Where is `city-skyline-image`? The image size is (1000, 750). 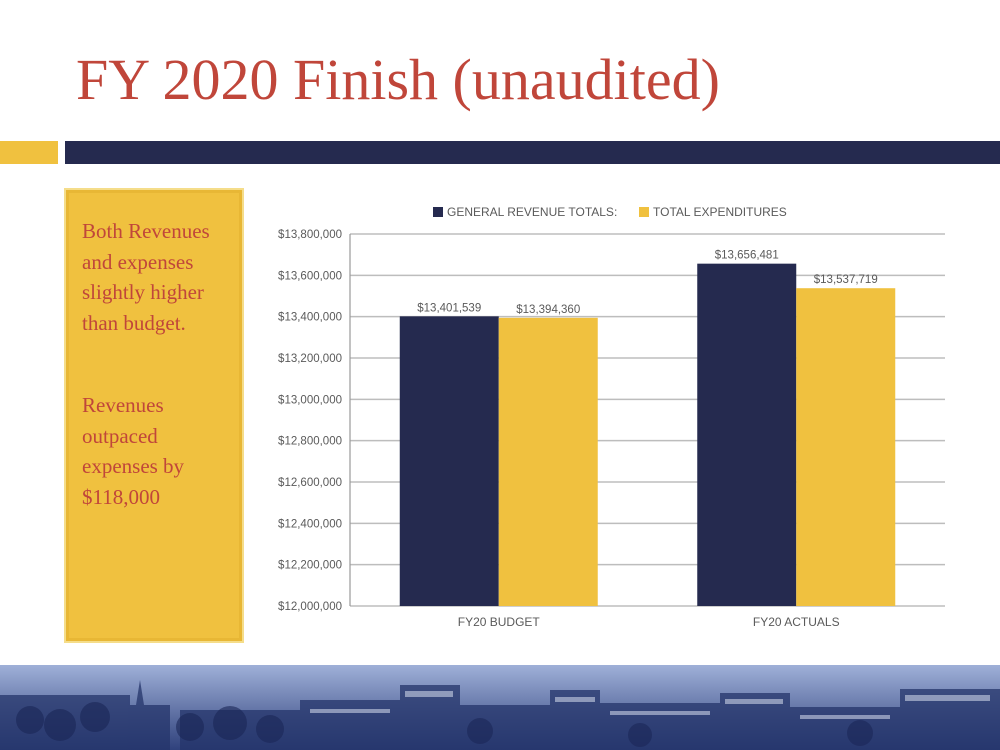
city-skyline-image is located at coordinates (500, 707).